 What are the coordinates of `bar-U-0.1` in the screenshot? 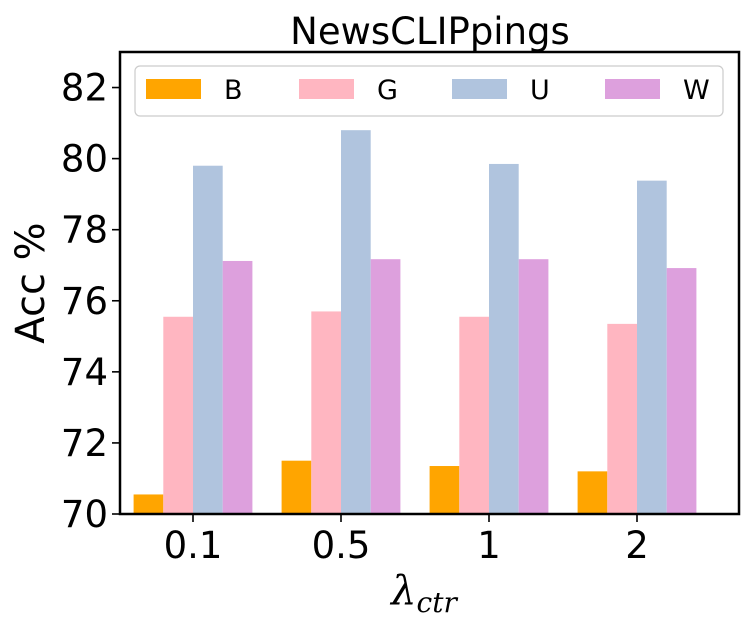 It's located at (208, 339).